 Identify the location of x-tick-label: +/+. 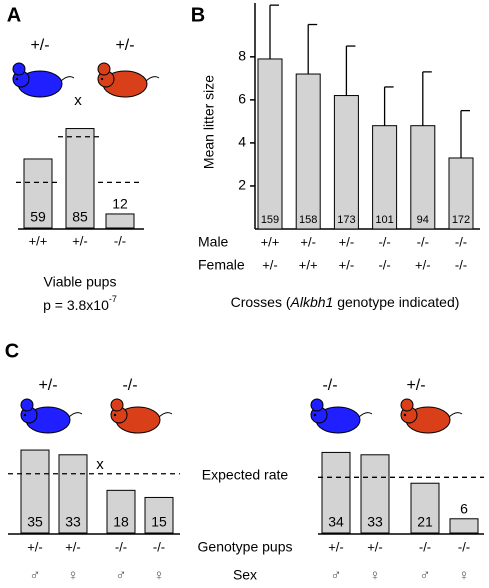
(38, 240).